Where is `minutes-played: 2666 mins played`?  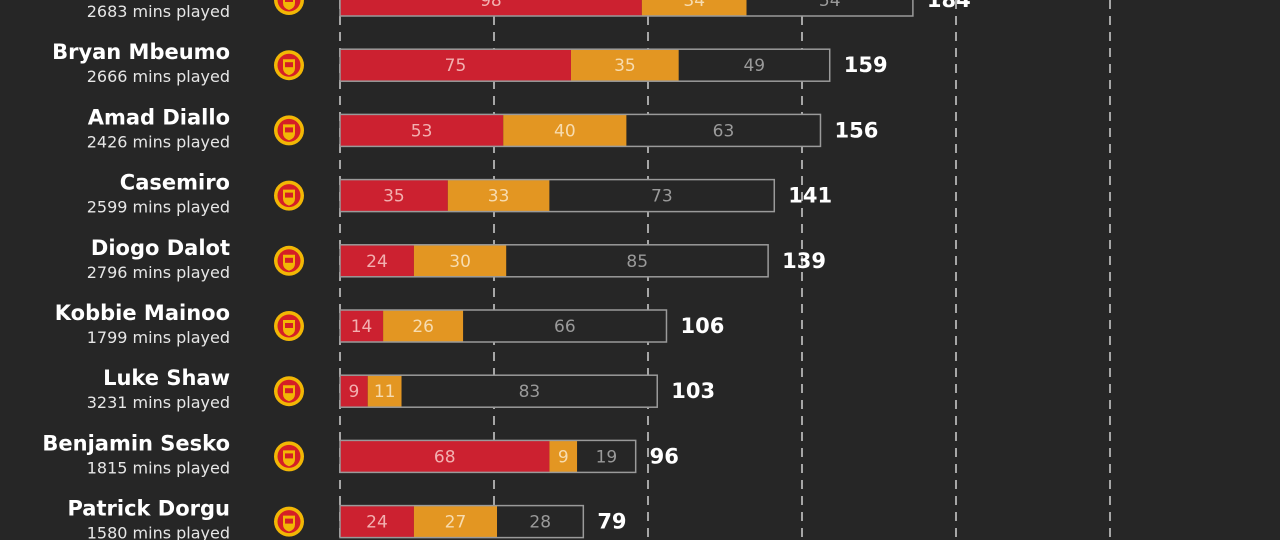 minutes-played: 2666 mins played is located at coordinates (158, 76).